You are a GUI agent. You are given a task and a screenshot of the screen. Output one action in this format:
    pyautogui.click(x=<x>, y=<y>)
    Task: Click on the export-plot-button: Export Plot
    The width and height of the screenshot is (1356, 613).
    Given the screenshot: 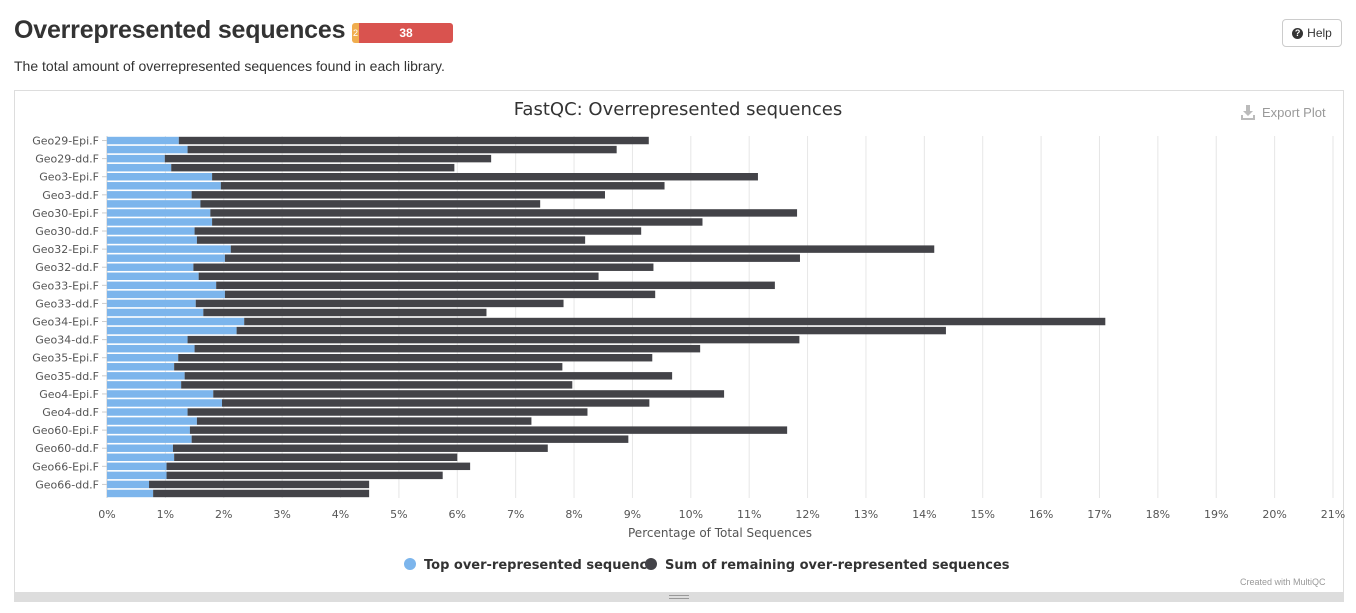 What is the action you would take?
    pyautogui.click(x=1283, y=112)
    